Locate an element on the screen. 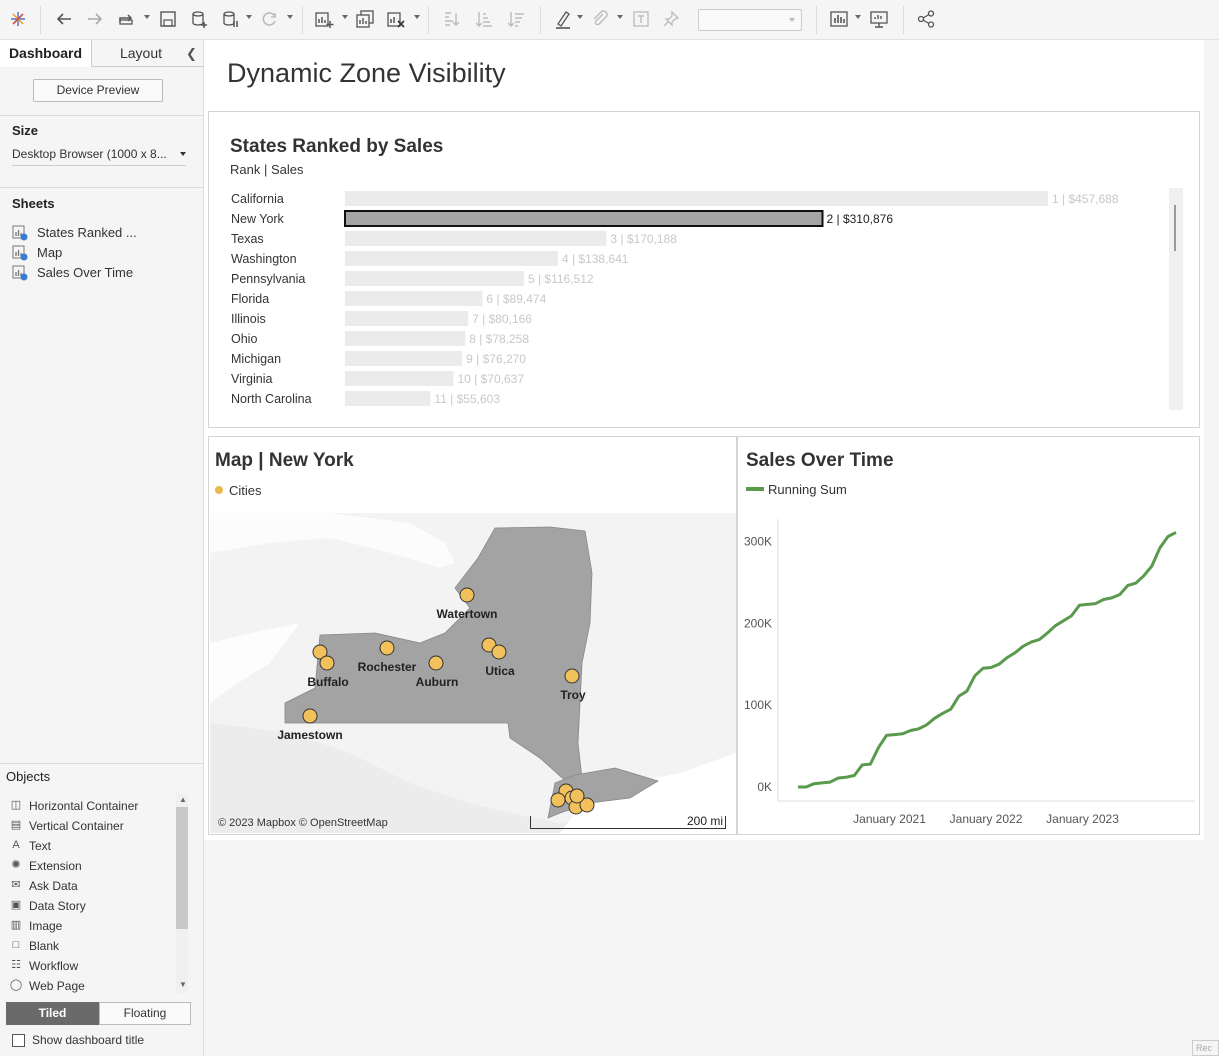 Image resolution: width=1219 pixels, height=1056 pixels. bar-category-label: New York is located at coordinates (258, 219).